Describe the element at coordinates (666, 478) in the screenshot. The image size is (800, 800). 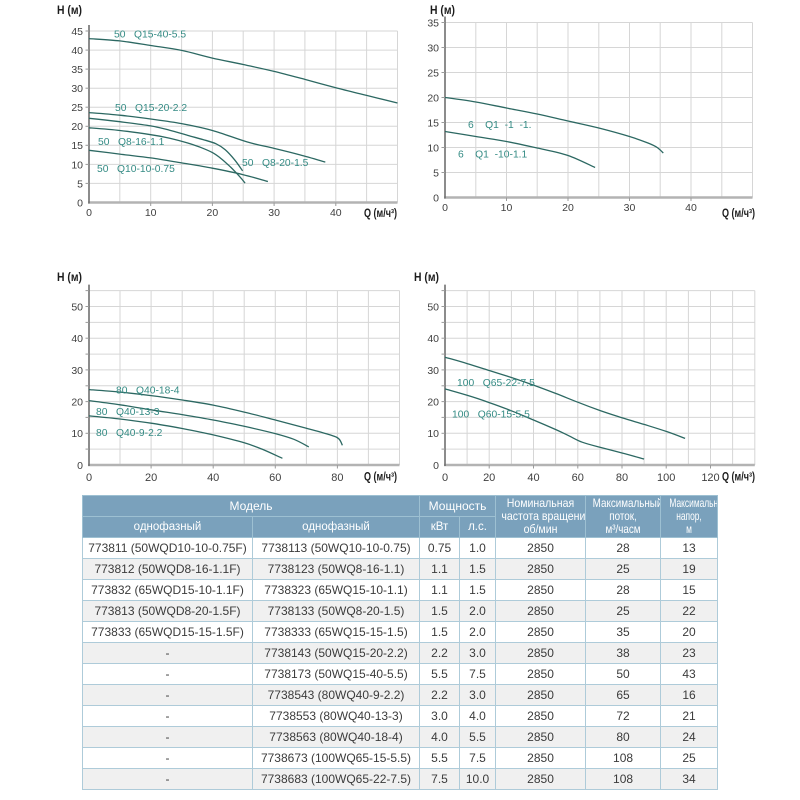
I see `svg-text: 100` at that location.